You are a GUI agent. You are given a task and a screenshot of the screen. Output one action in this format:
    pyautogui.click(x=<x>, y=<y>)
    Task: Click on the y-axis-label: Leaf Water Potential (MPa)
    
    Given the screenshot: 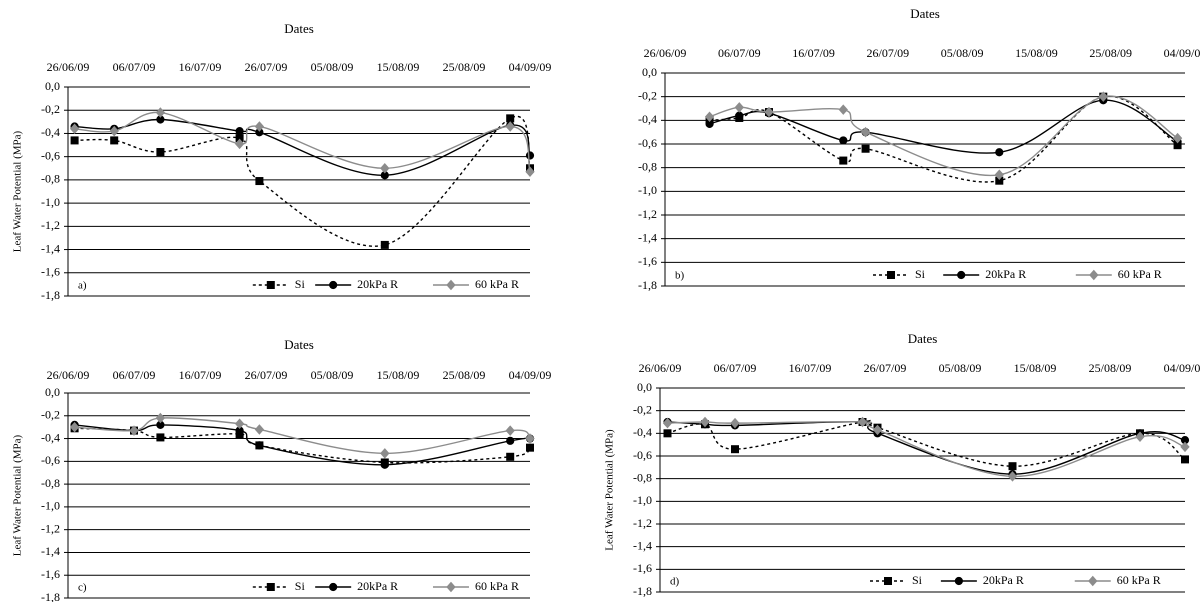 What is the action you would take?
    pyautogui.click(x=18, y=495)
    